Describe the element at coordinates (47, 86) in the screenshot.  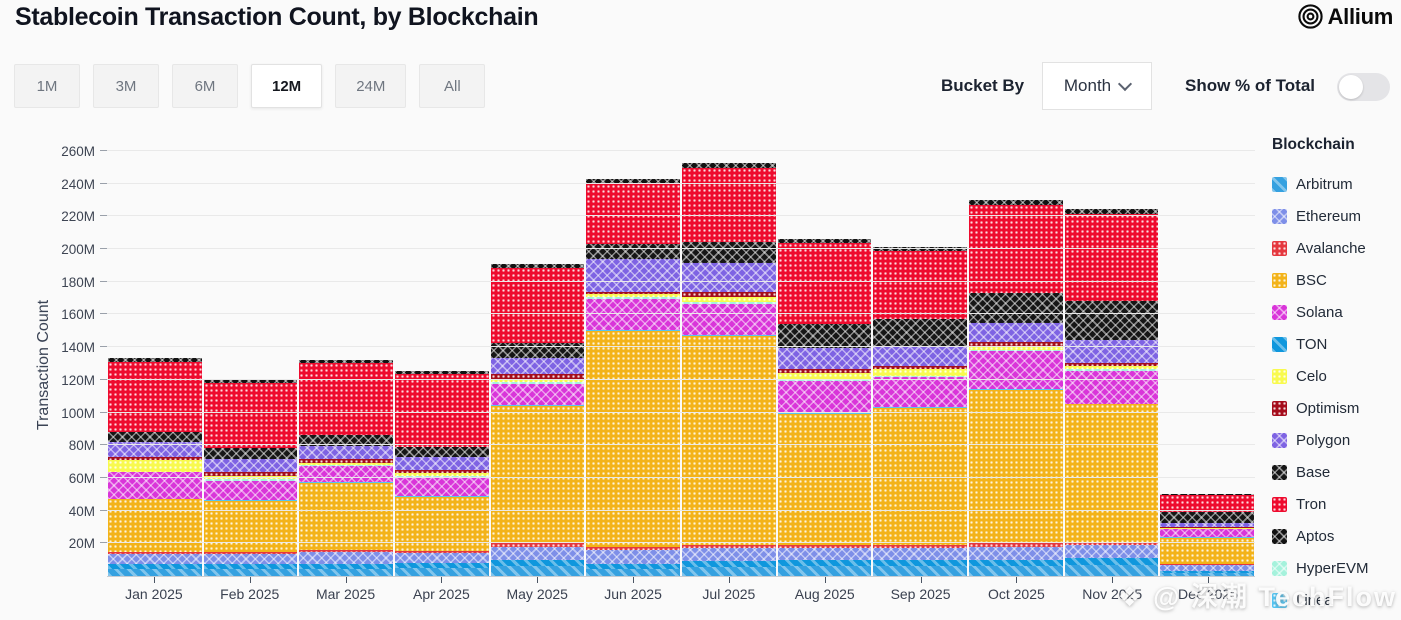
I see `range-button-1m: 1M` at that location.